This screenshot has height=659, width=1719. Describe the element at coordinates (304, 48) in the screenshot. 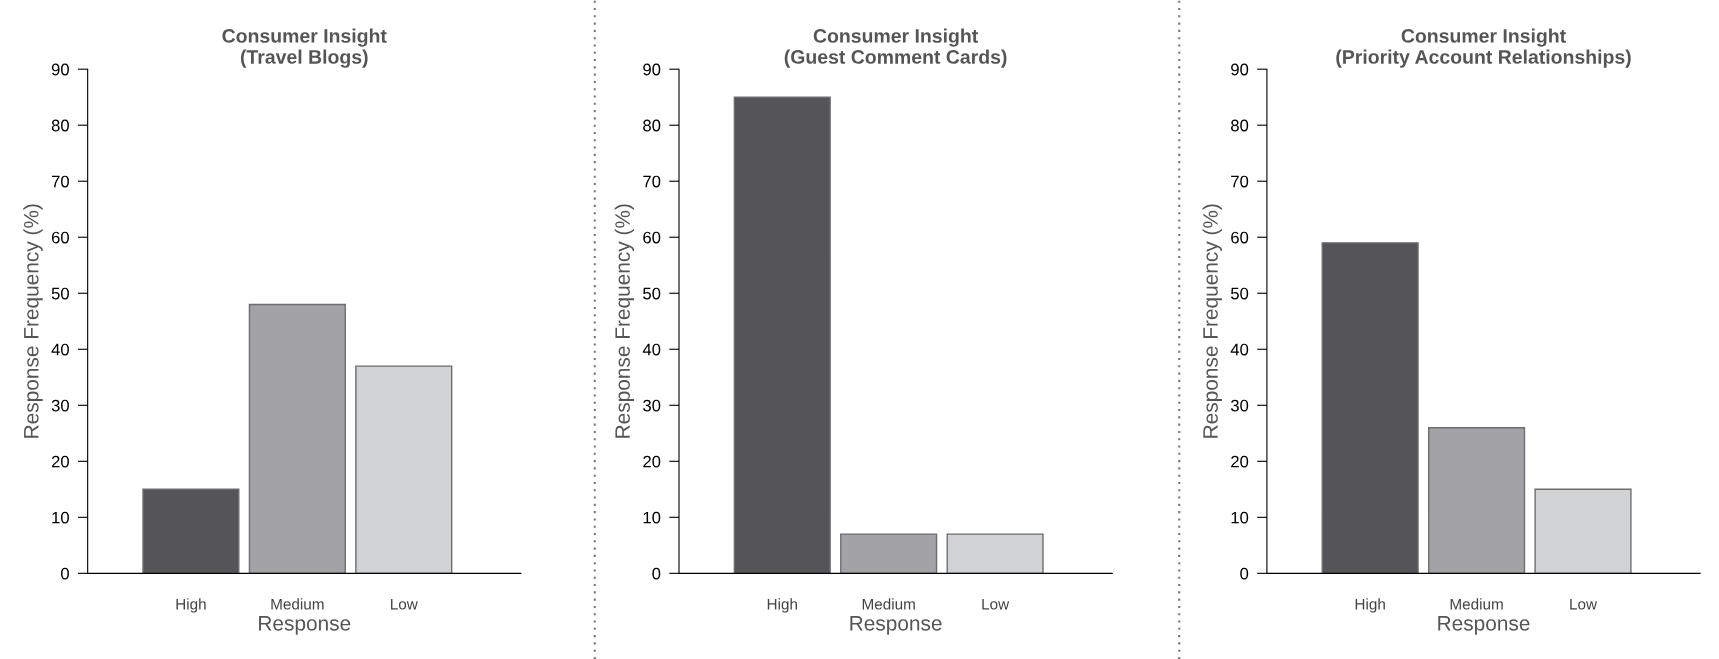

I see `chart-title: Consumer Insight (Travel Blogs)` at that location.